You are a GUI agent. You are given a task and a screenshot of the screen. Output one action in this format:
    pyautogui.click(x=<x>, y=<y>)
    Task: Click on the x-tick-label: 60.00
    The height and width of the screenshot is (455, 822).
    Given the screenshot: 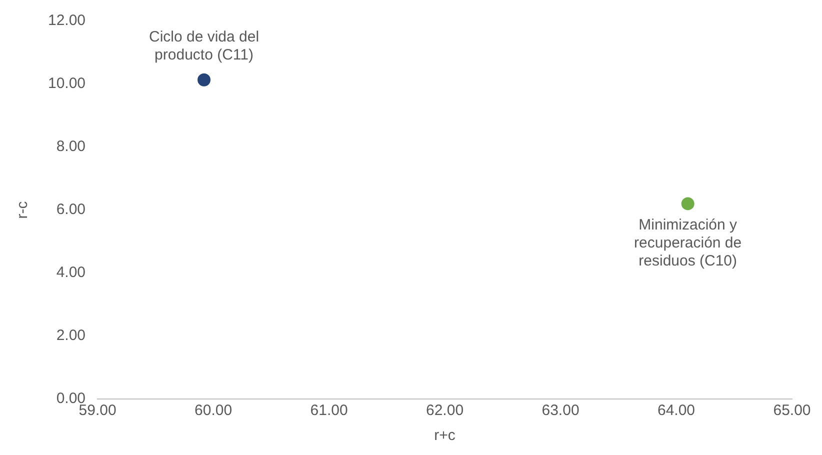 What is the action you would take?
    pyautogui.click(x=213, y=411)
    